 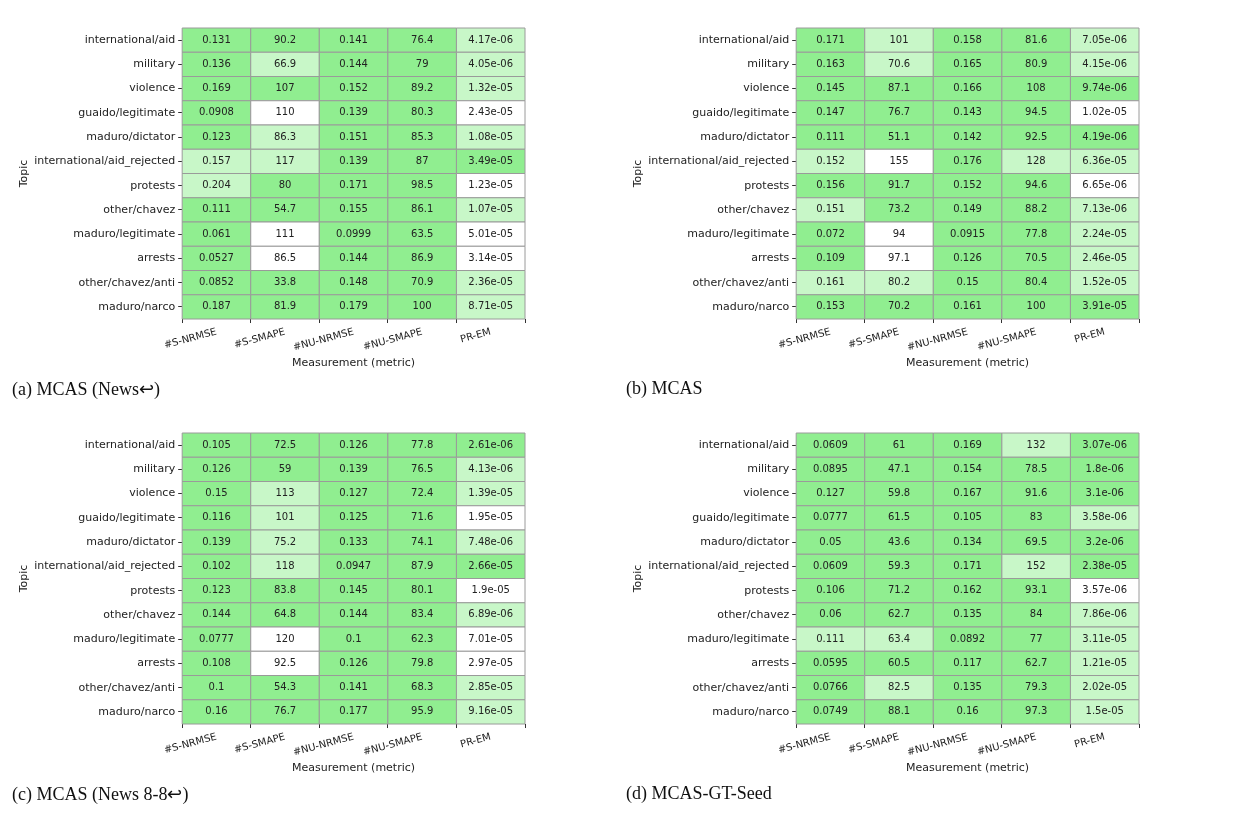 What do you see at coordinates (968, 233) in the screenshot?
I see `data-label: 0.0915` at bounding box center [968, 233].